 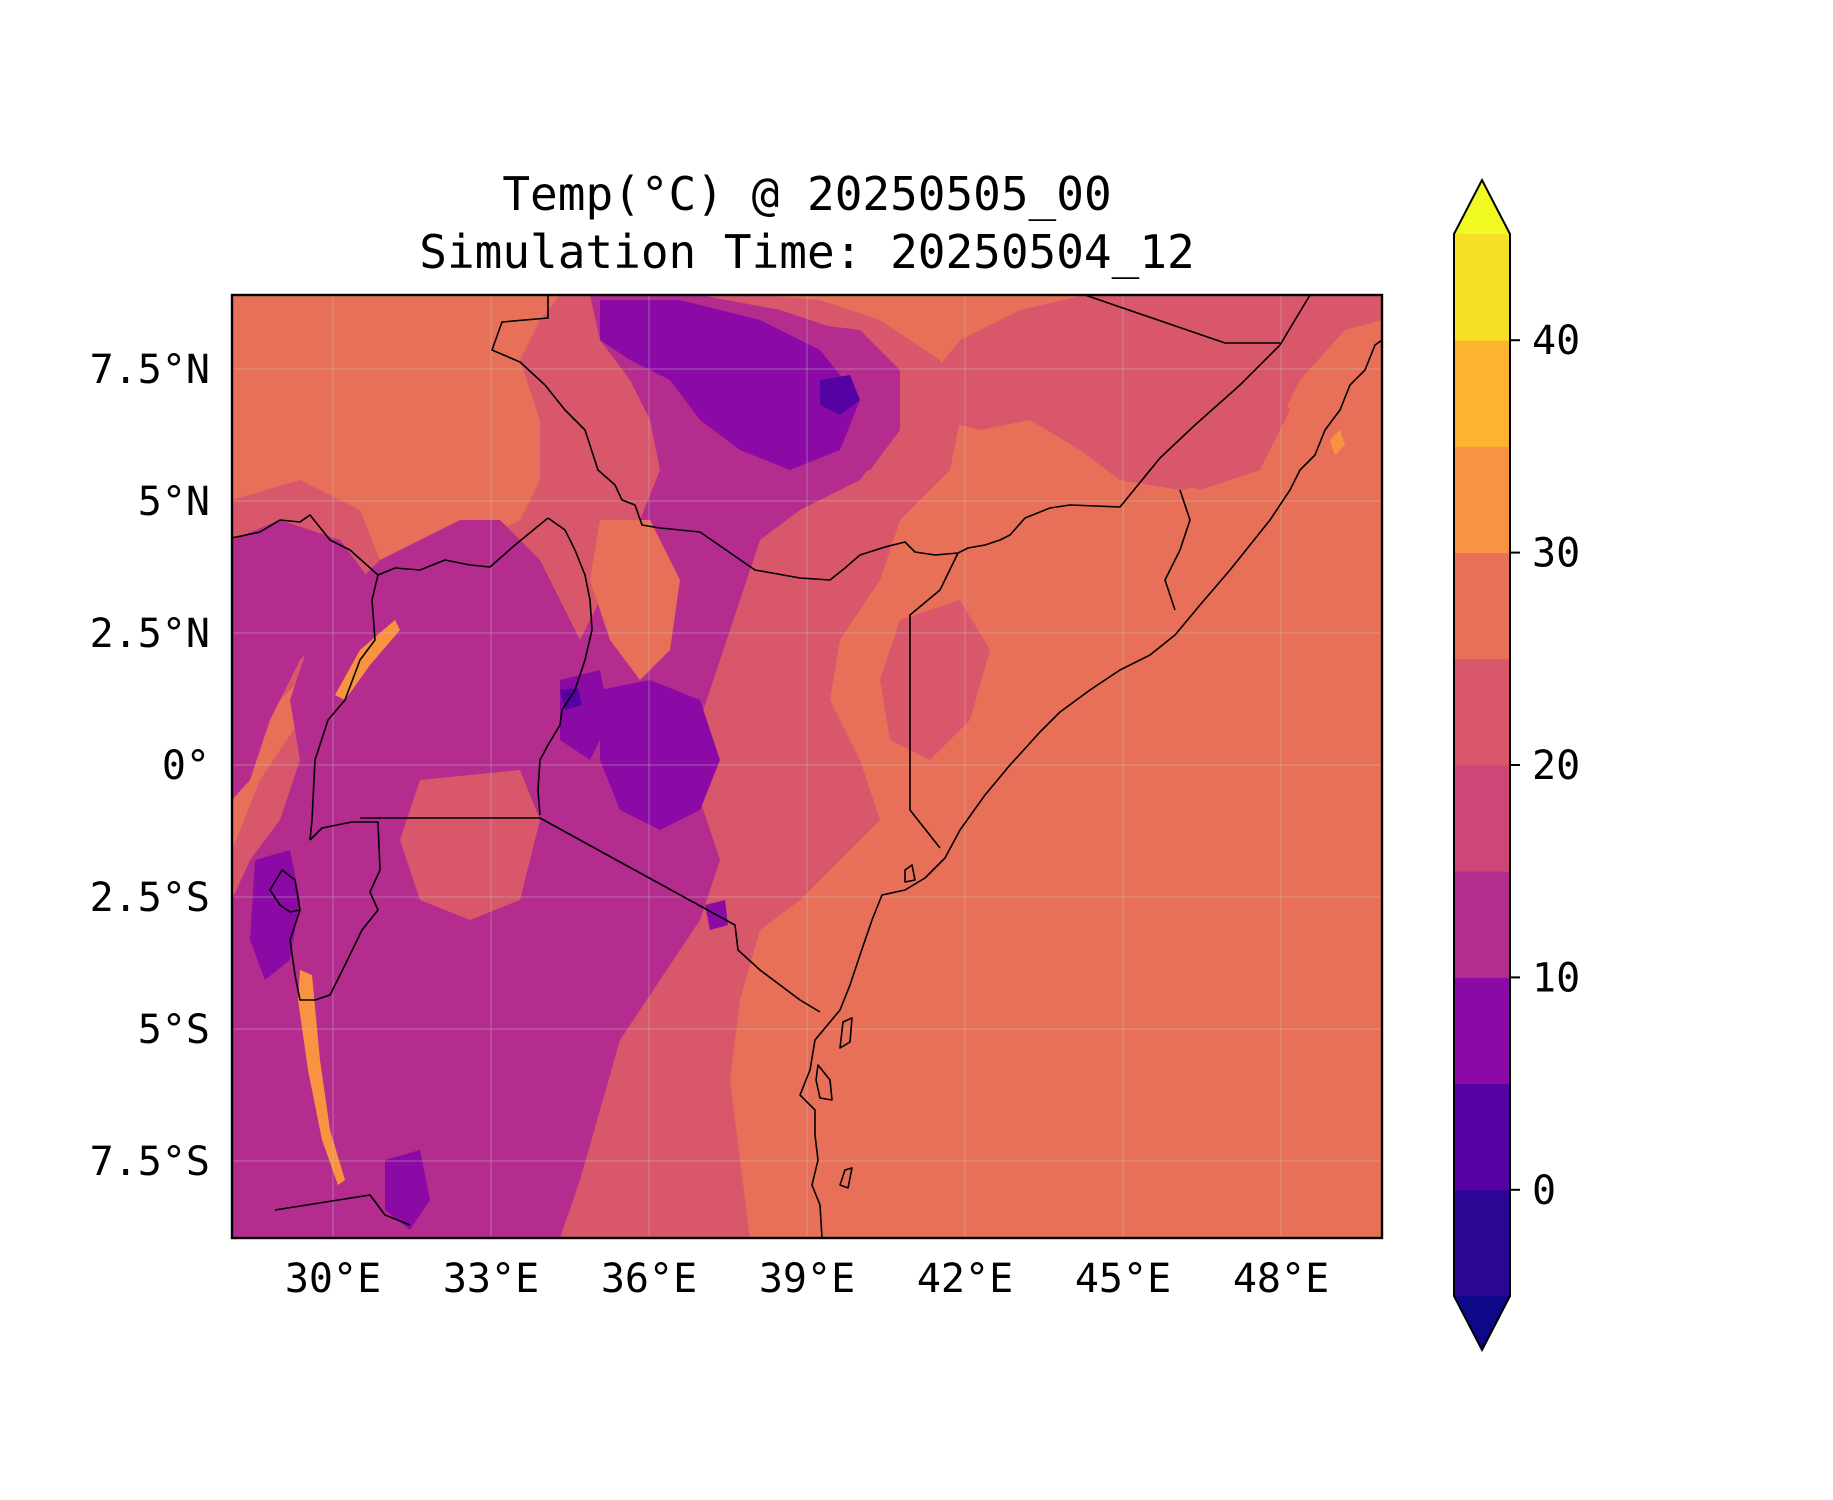 What do you see at coordinates (730, 385) in the screenshot?
I see `band-10-15-ethiopia` at bounding box center [730, 385].